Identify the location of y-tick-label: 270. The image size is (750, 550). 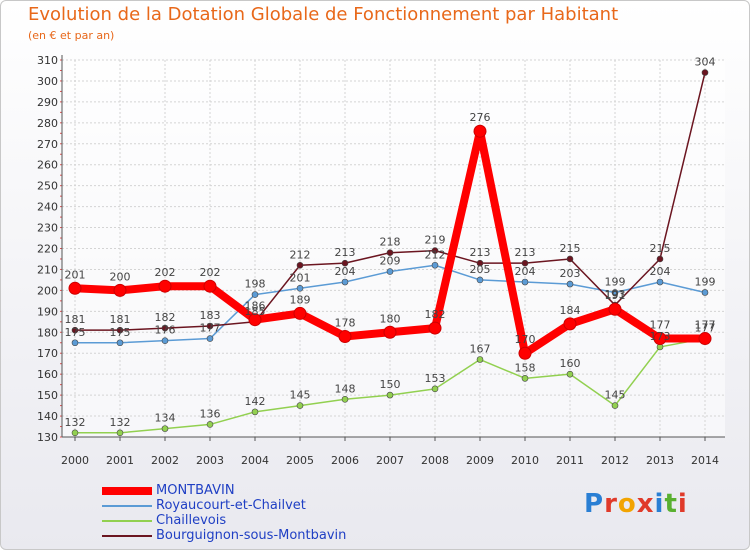
(47, 144).